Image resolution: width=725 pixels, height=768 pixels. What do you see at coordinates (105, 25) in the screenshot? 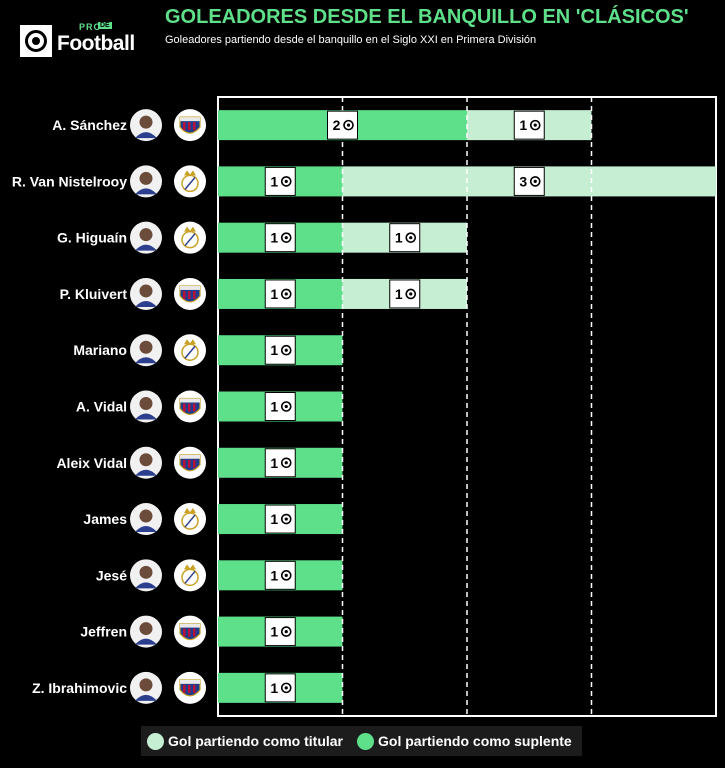
I see `logo-de: DE` at bounding box center [105, 25].